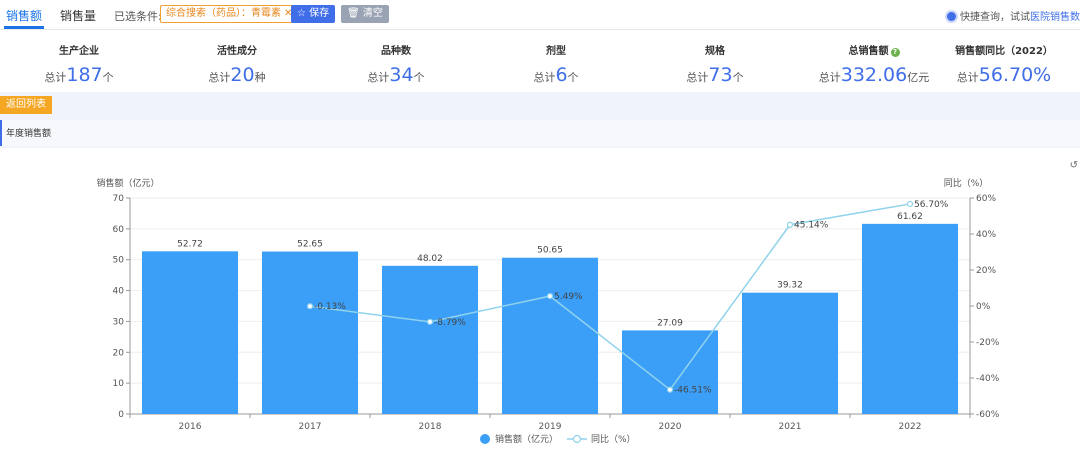  I want to click on y2-tick-label: 20%, so click(986, 271).